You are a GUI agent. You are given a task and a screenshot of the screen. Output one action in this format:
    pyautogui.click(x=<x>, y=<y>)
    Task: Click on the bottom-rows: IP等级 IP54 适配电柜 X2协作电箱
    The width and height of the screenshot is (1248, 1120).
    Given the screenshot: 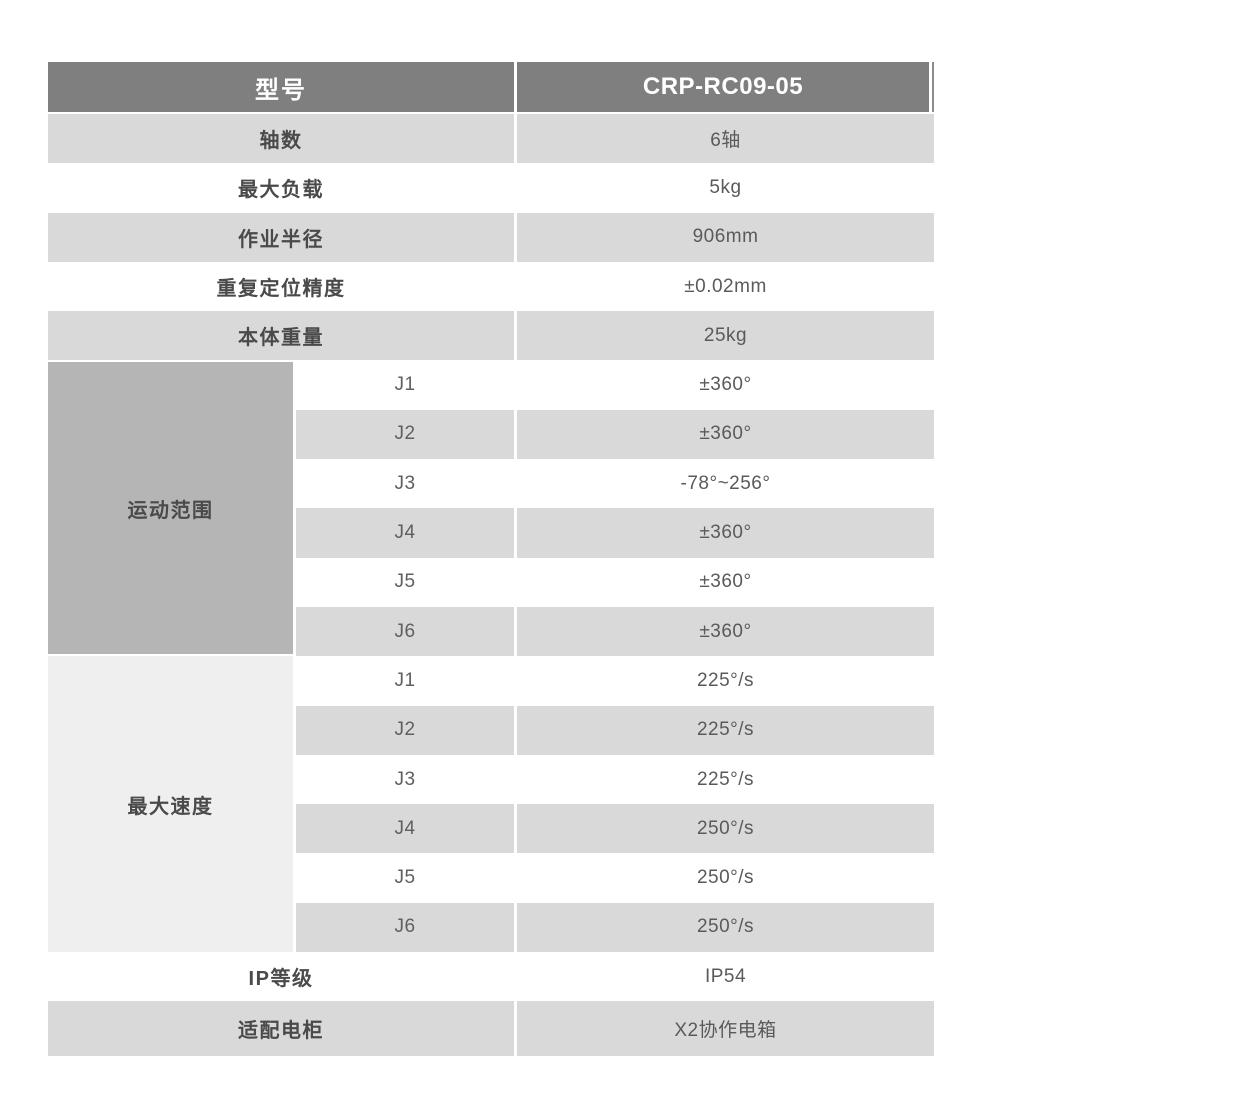 What is the action you would take?
    pyautogui.click(x=491, y=1004)
    